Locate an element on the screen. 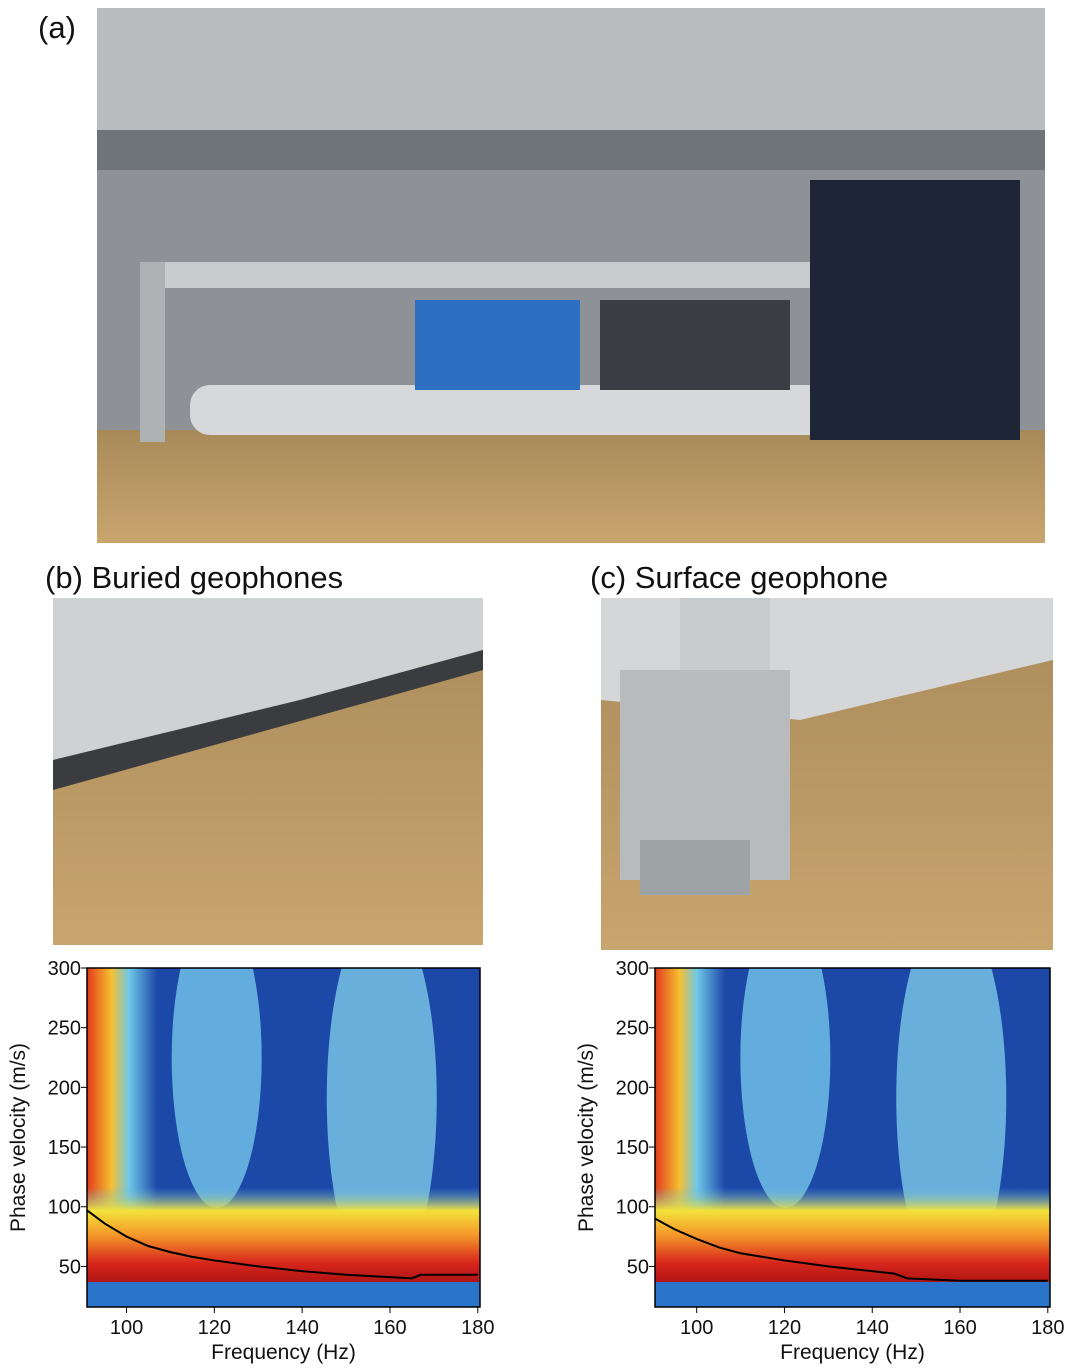 This screenshot has width=1075, height=1370. panel-label: (a) is located at coordinates (57, 27).